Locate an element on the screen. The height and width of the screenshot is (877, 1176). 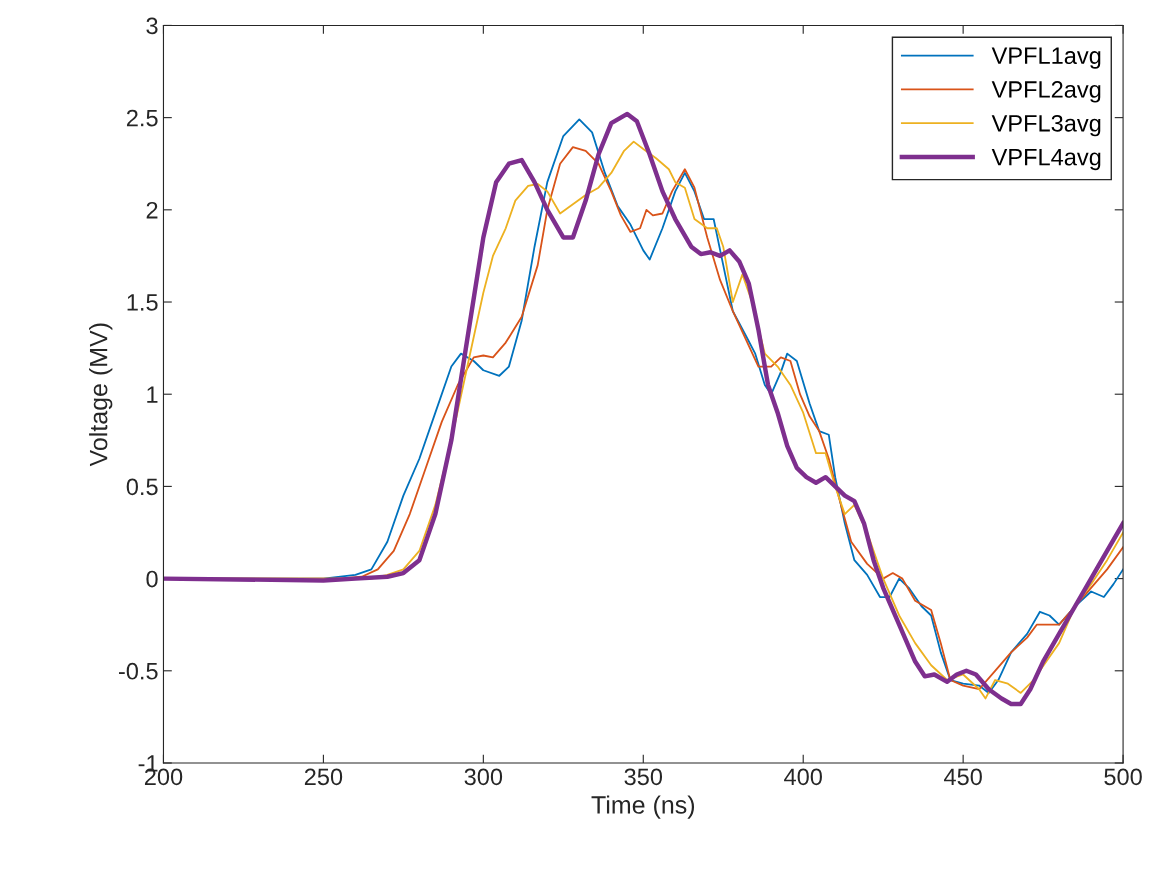
y-tick-label: 2.5 is located at coordinates (142, 118).